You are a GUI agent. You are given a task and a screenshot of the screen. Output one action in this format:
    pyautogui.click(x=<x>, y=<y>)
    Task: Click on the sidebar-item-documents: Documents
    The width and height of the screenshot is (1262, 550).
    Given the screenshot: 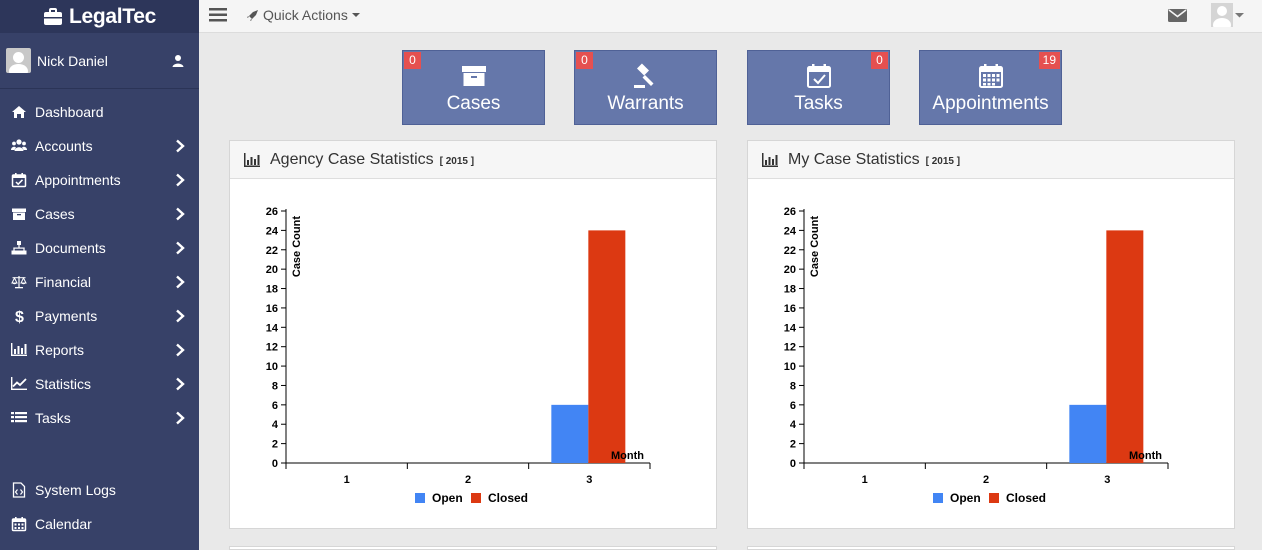 What is the action you would take?
    pyautogui.click(x=99, y=248)
    